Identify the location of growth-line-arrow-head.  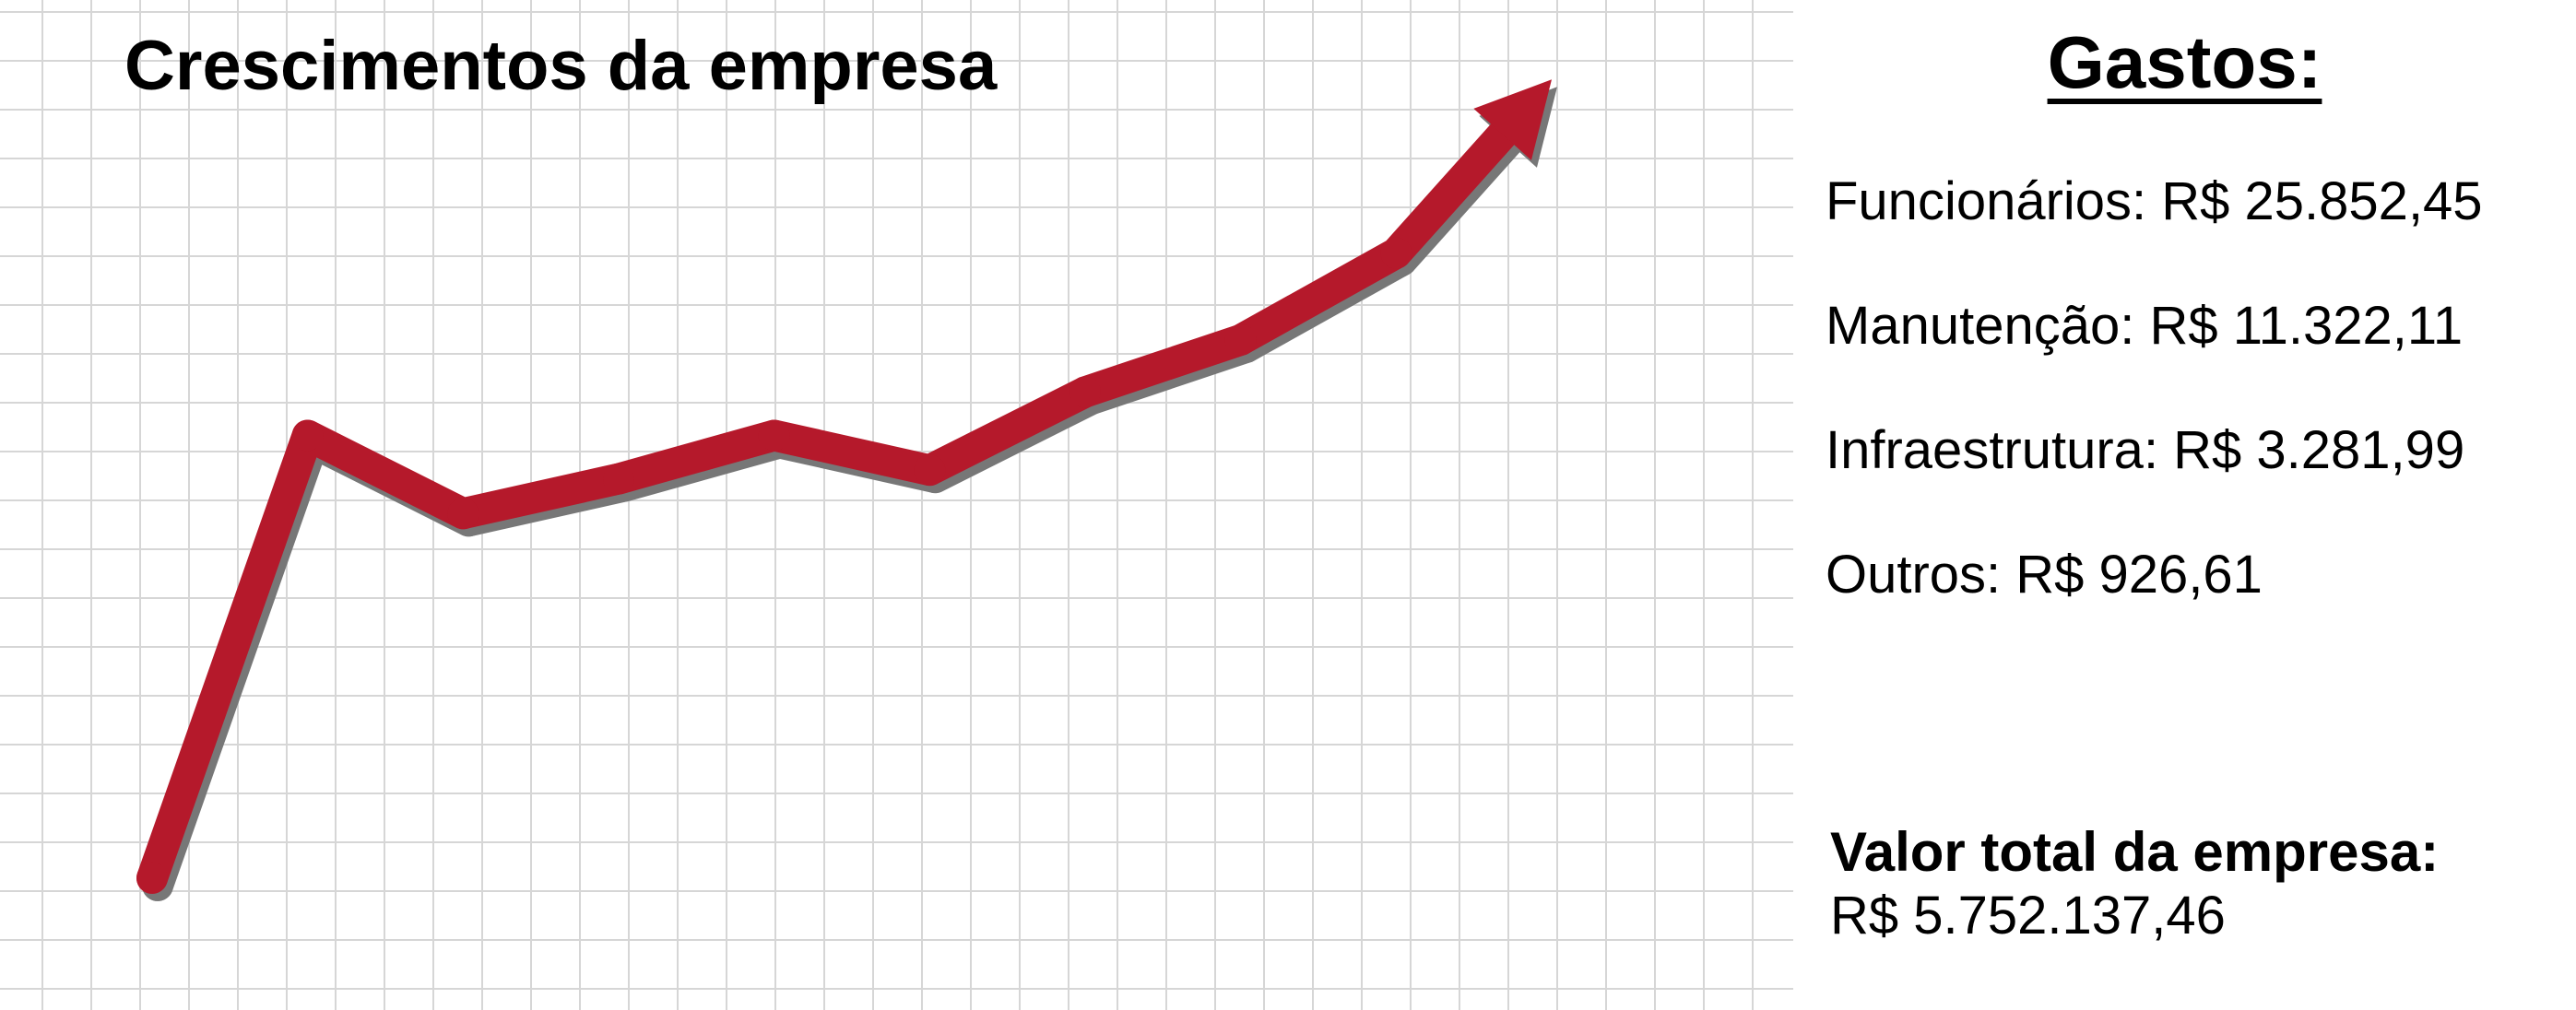
(1512, 119).